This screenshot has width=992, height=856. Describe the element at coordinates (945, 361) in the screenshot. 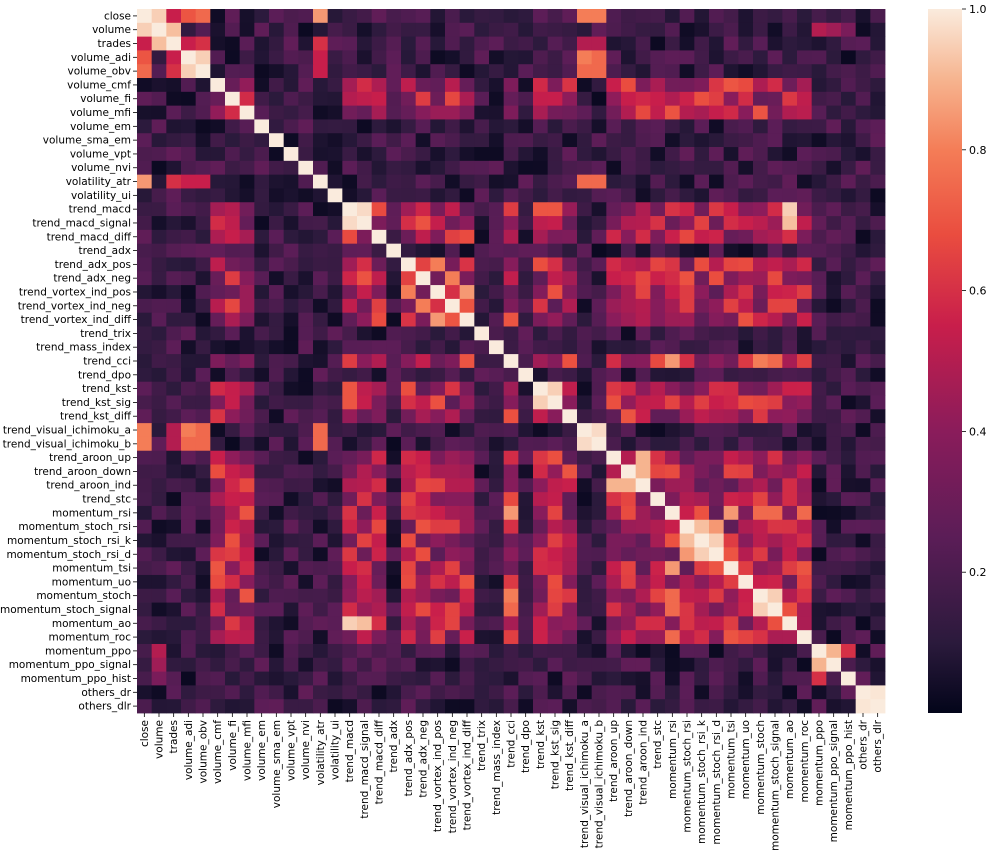

I see `colorbar-gradient` at that location.